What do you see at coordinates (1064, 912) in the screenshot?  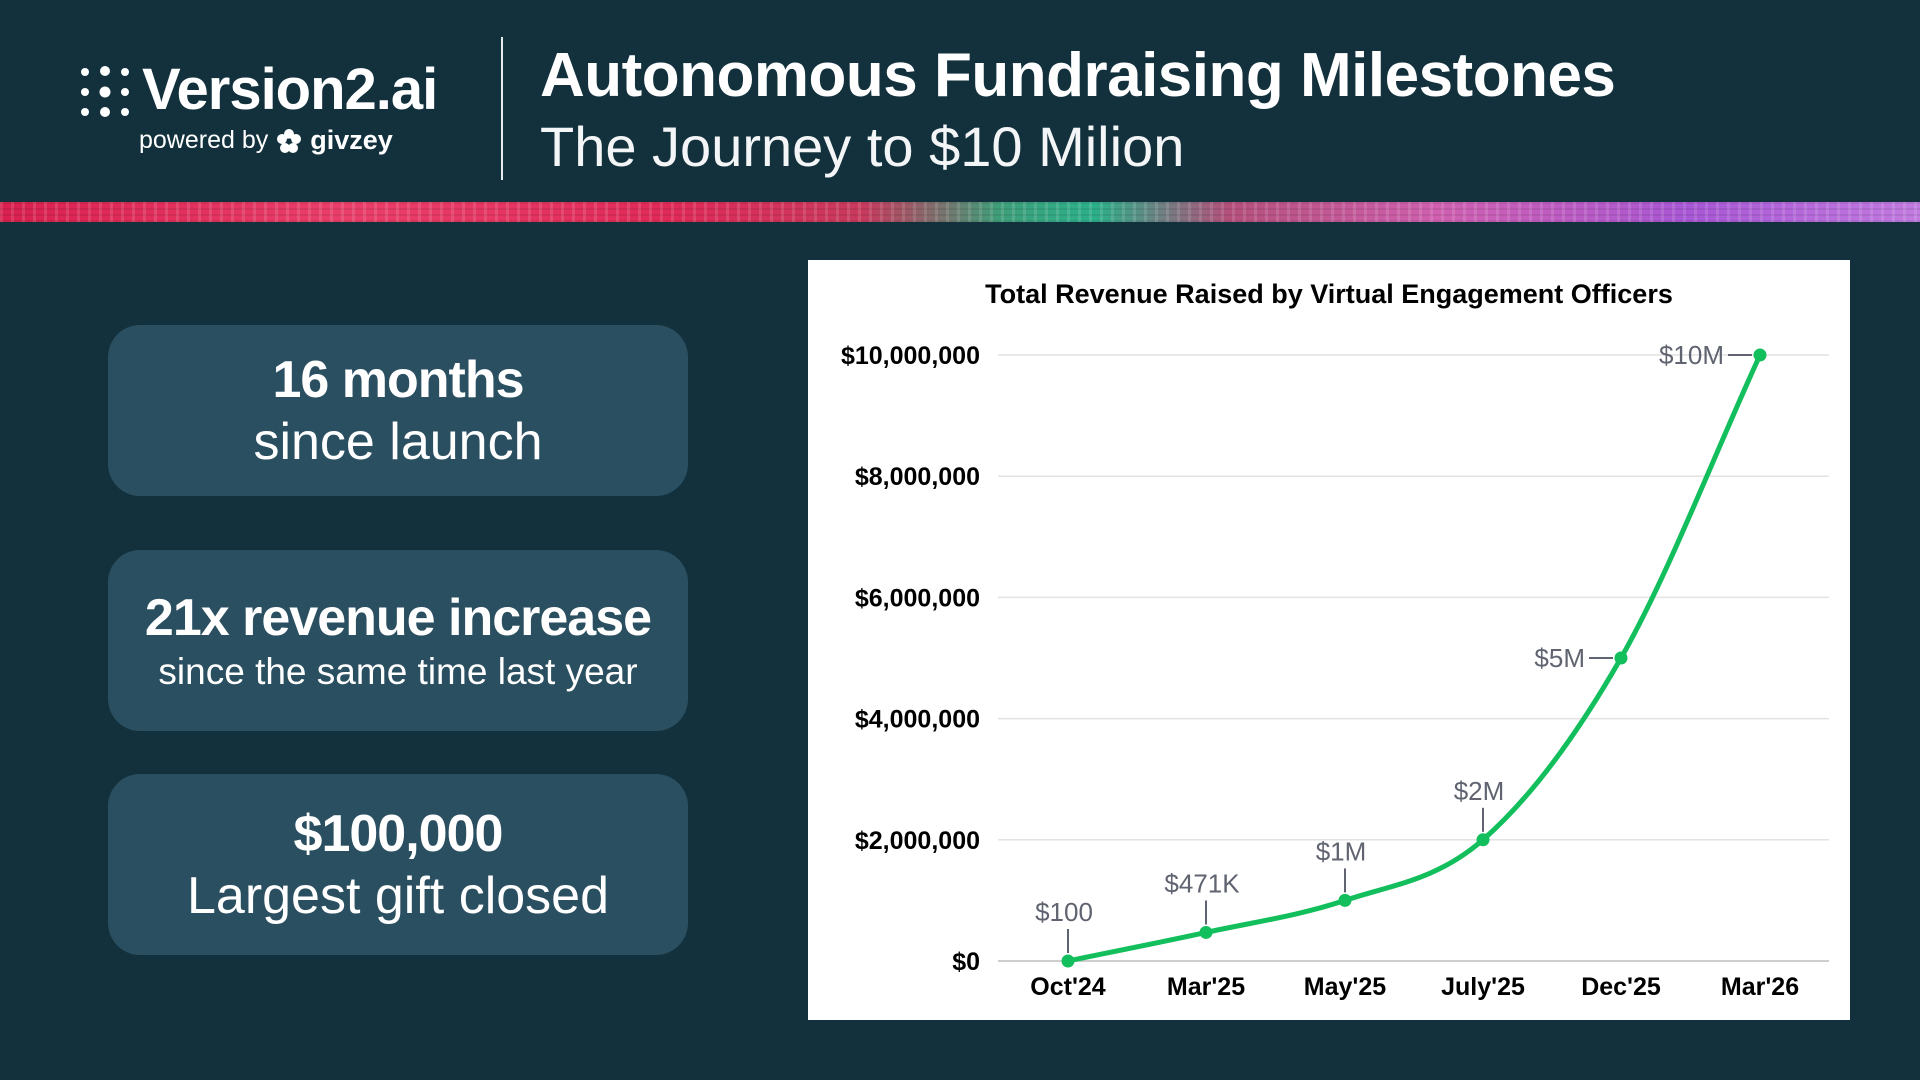 I see `data-label: $100` at bounding box center [1064, 912].